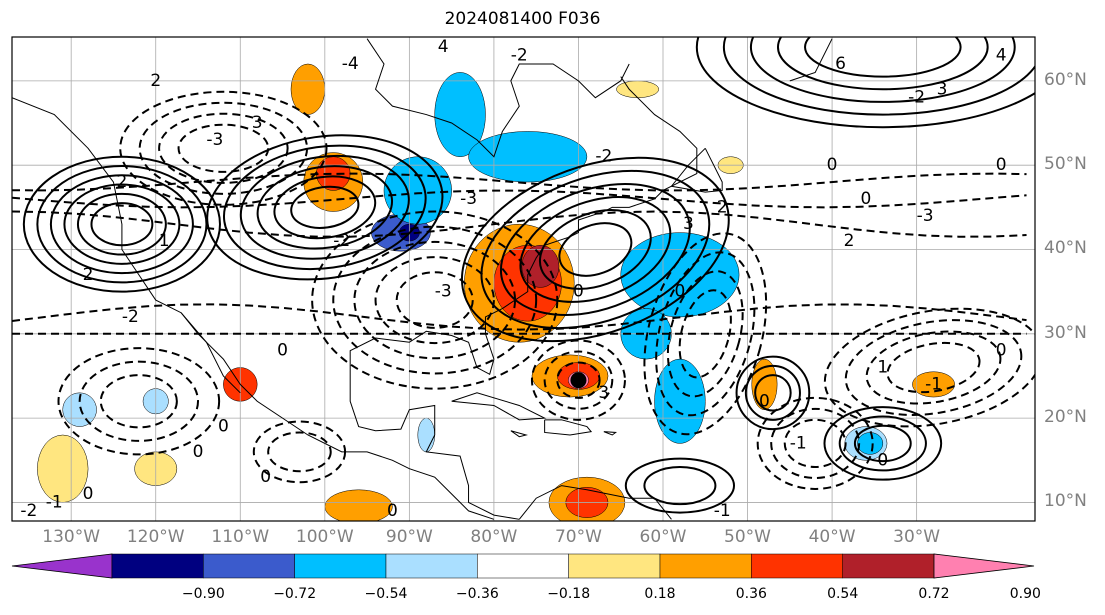 The height and width of the screenshot is (615, 1105). What do you see at coordinates (1065, 501) in the screenshot?
I see `latitude-label: 10°N` at bounding box center [1065, 501].